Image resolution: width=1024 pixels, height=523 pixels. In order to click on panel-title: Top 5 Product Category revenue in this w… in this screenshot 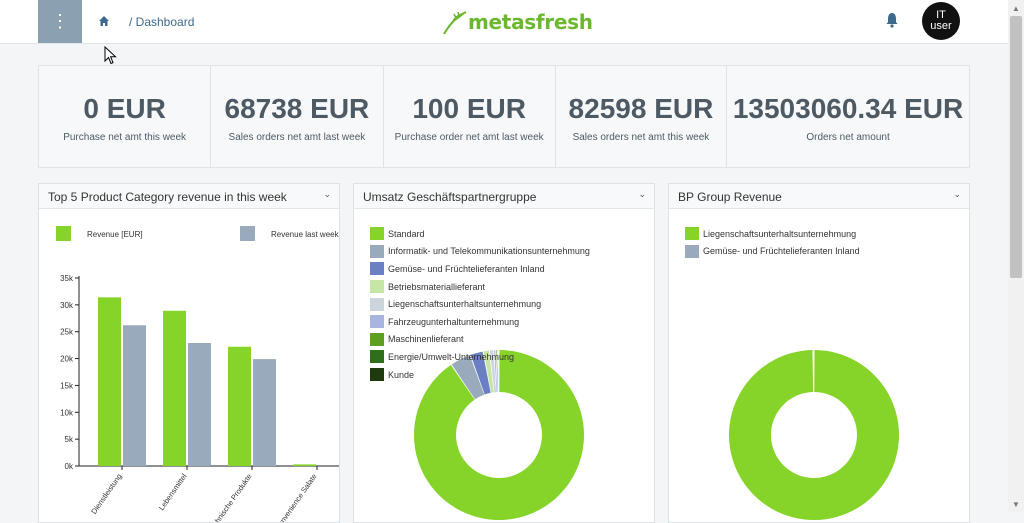, I will do `click(167, 197)`.